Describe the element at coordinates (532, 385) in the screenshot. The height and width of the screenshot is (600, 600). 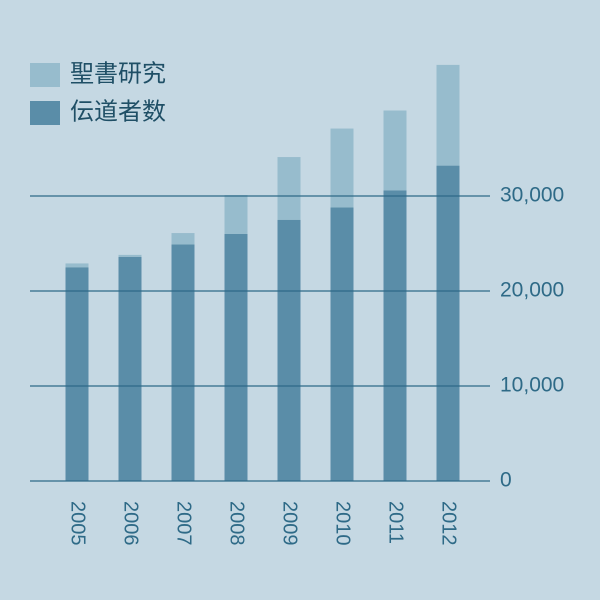
I see `y-tick-label: 10,000` at that location.